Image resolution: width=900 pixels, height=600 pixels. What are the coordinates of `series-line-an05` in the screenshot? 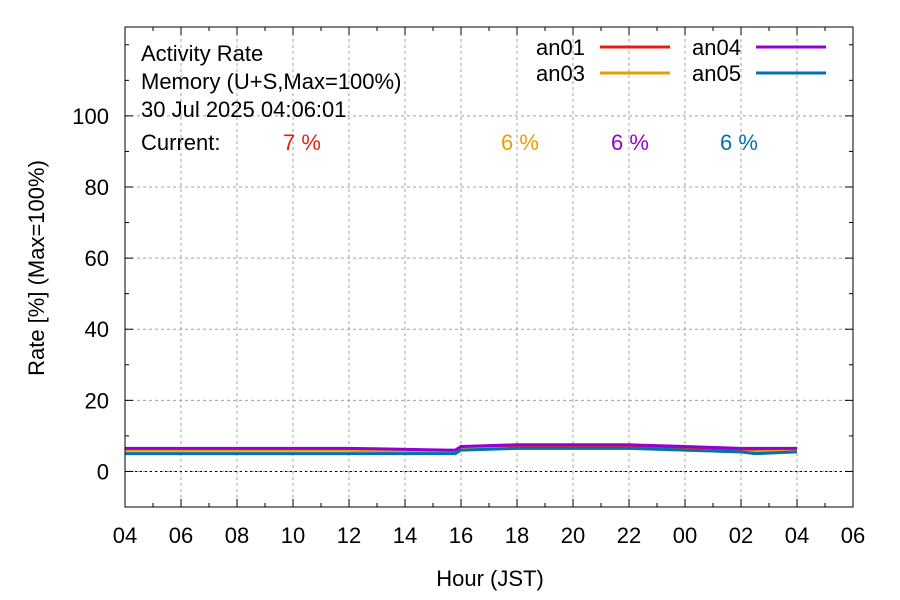 It's located at (461, 451).